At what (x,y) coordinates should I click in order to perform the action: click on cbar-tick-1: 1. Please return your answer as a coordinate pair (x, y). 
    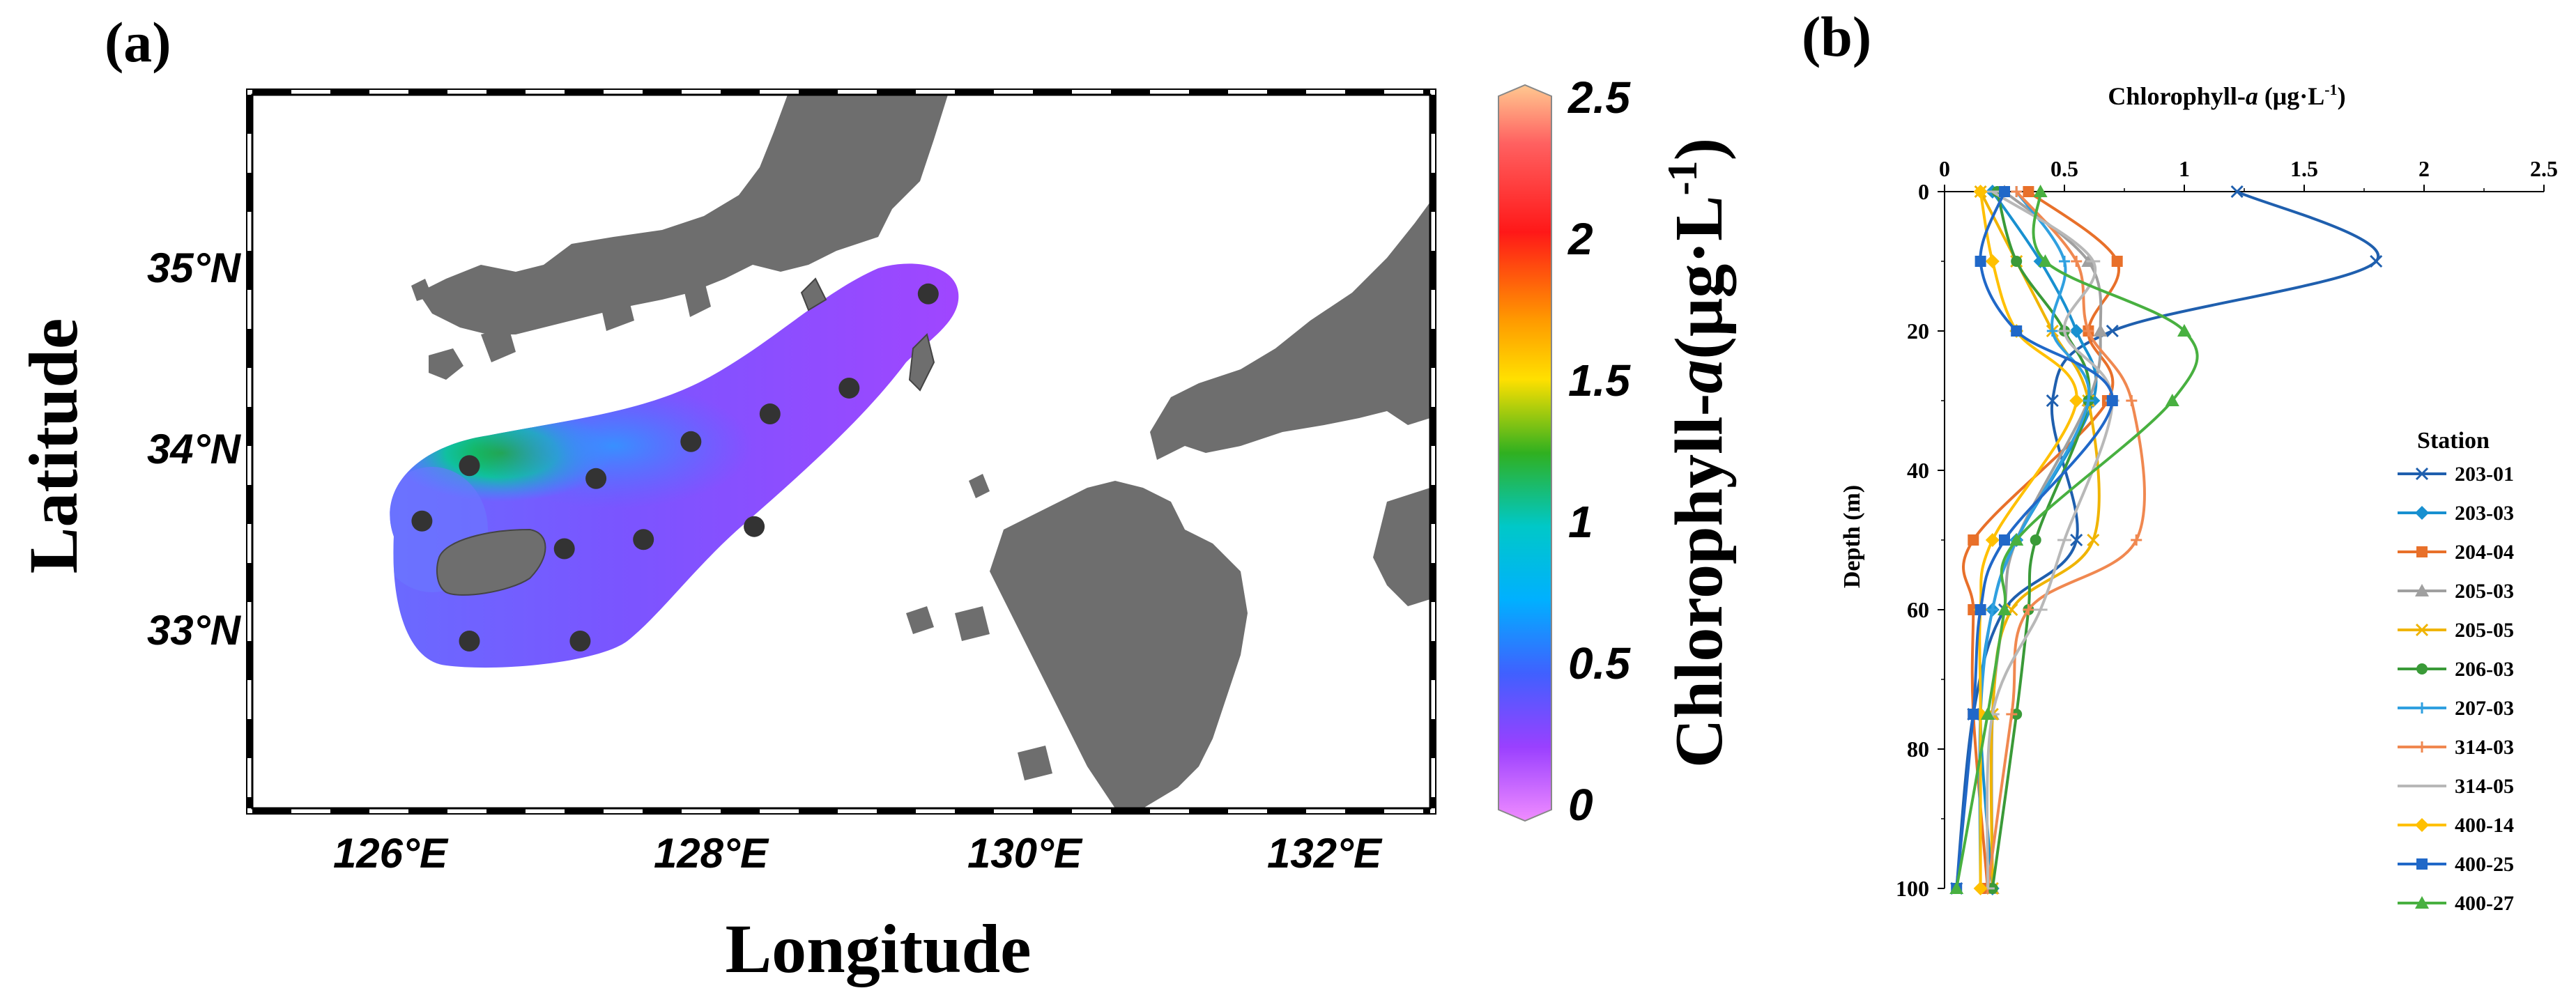
    Looking at the image, I should click on (1580, 522).